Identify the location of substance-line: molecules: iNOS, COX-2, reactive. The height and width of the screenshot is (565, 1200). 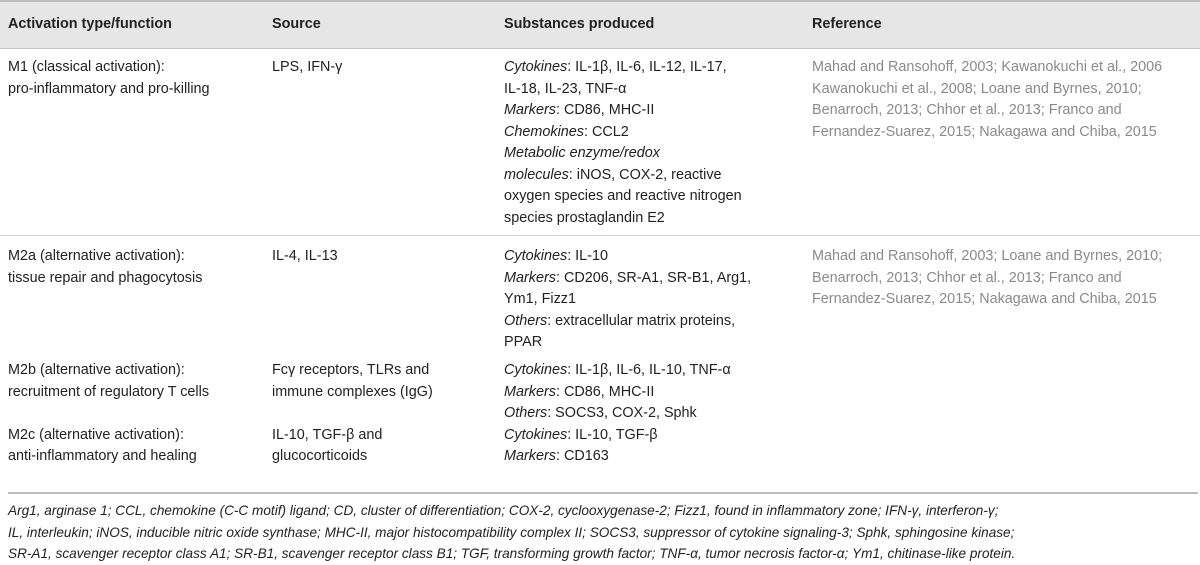
(613, 174).